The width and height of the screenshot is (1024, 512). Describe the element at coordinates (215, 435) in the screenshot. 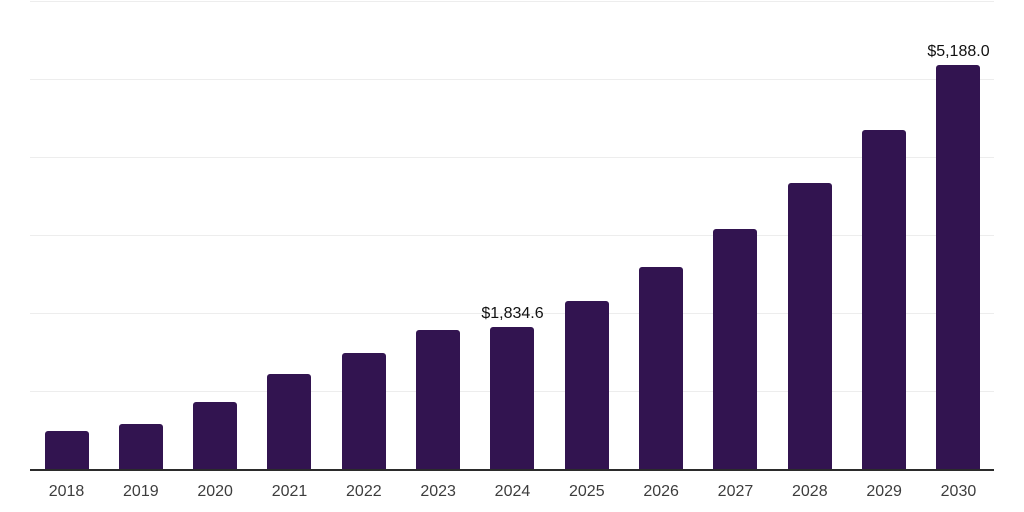

I see `bar-2020` at that location.